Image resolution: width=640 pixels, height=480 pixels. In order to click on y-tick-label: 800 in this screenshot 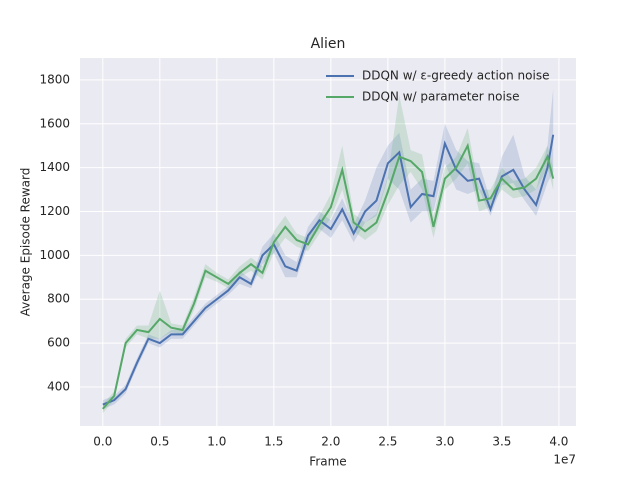, I will do `click(58, 299)`.